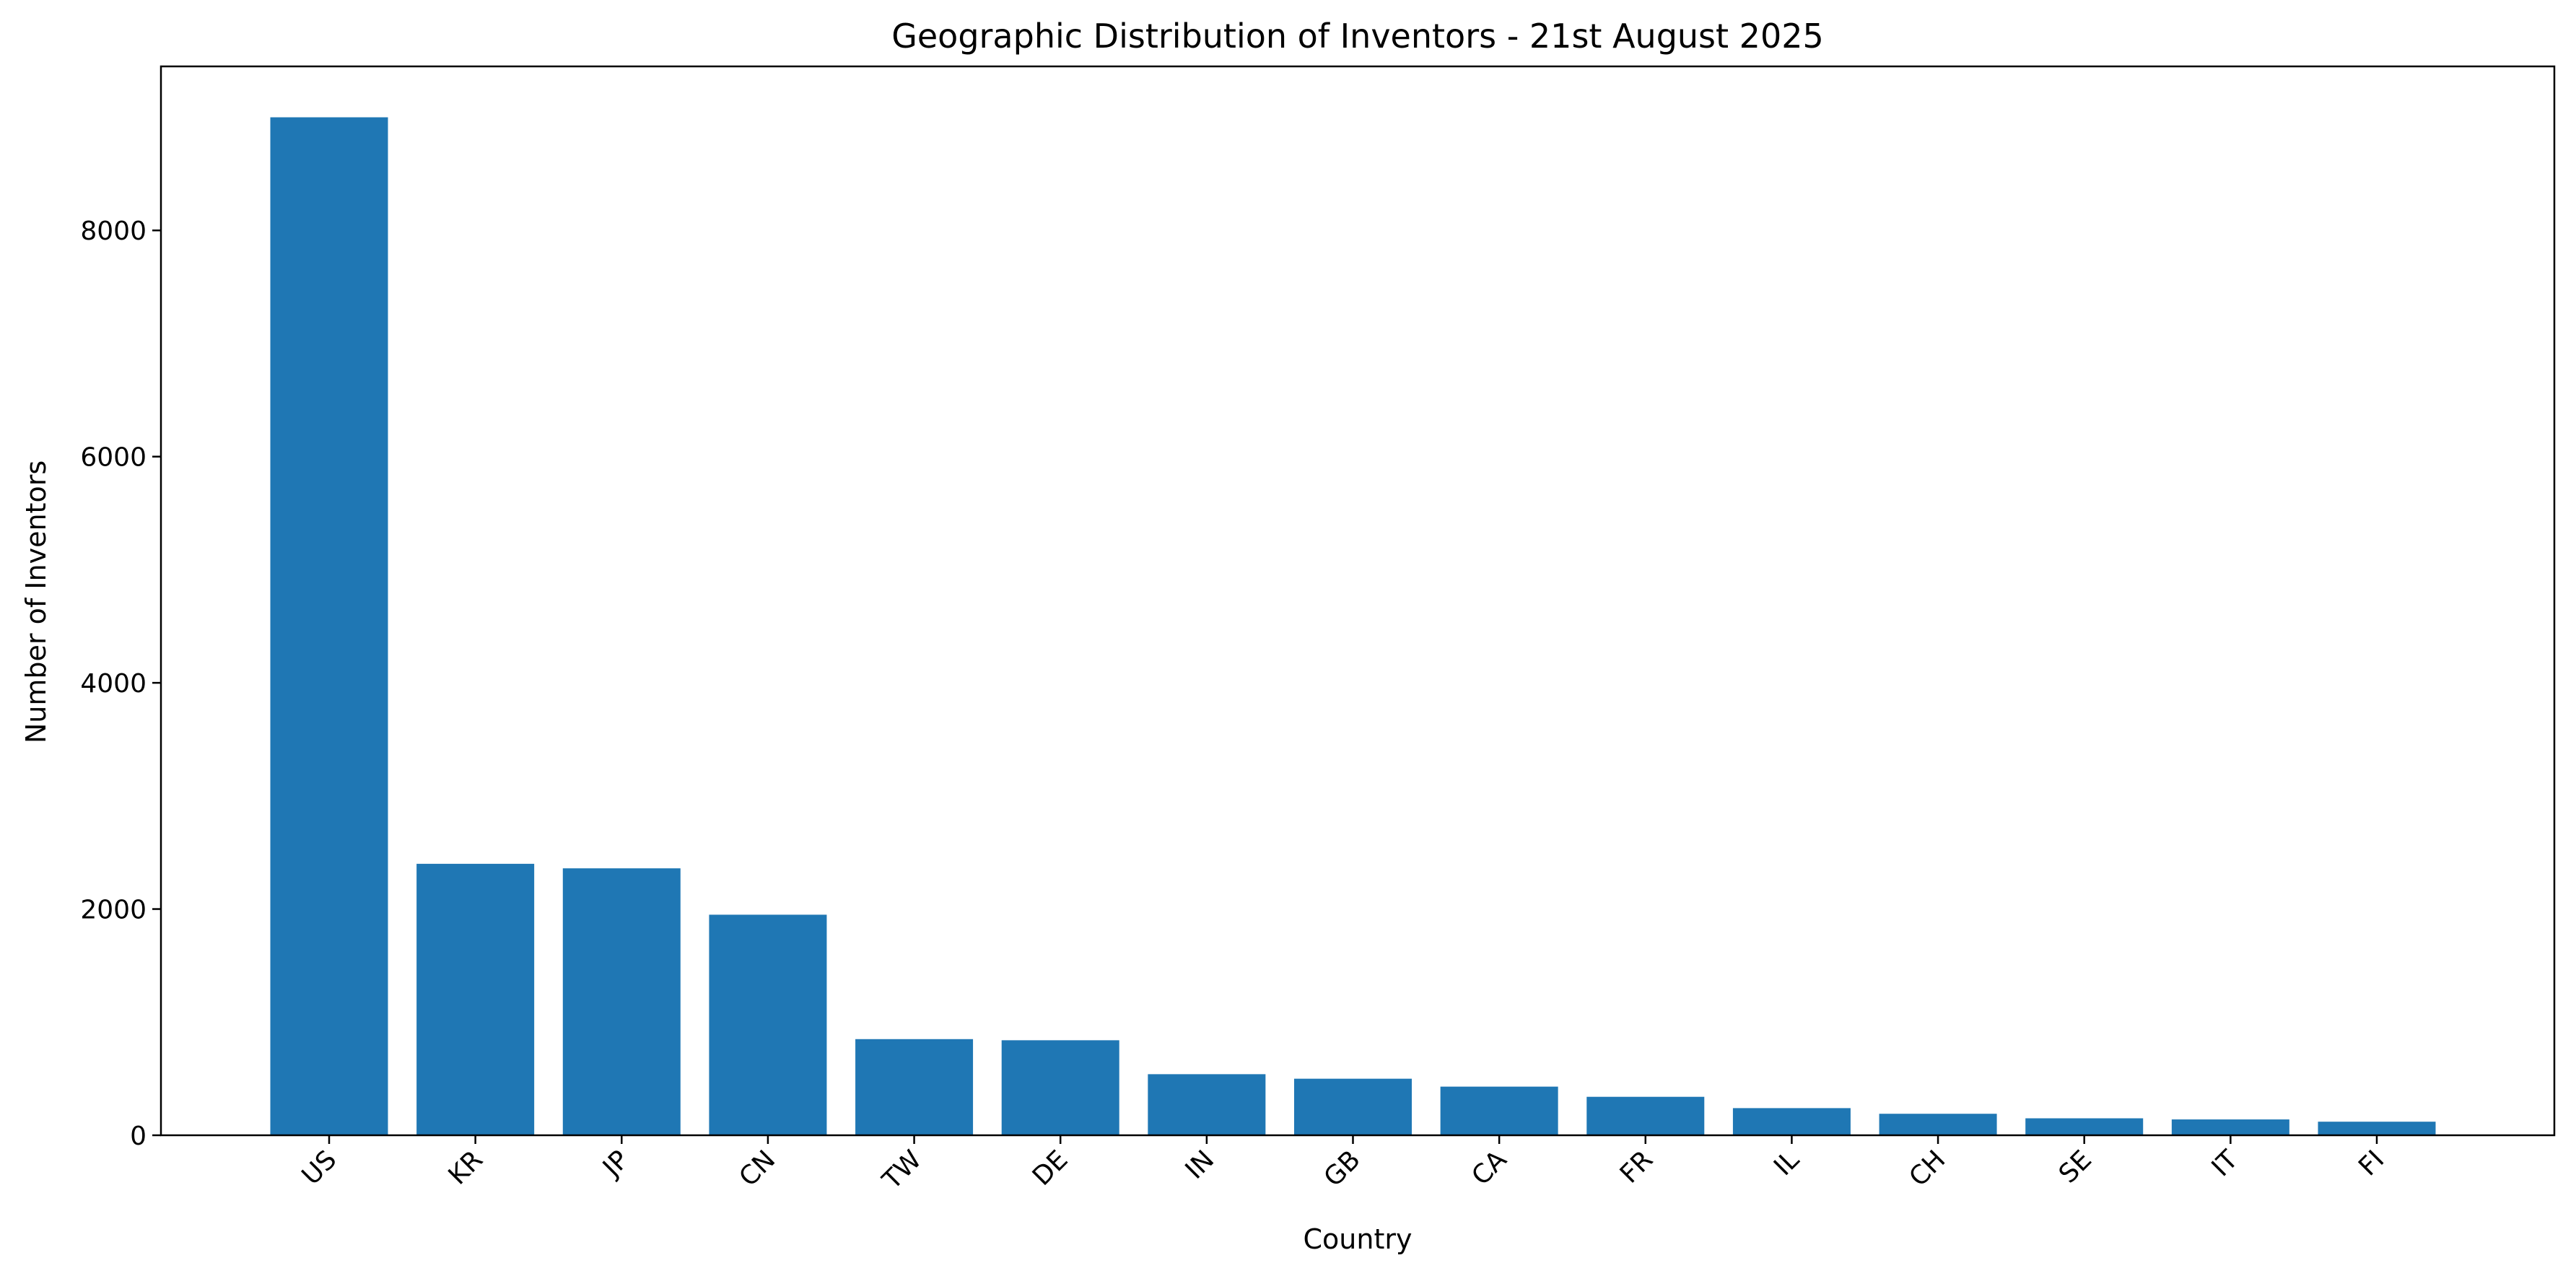 The image size is (2576, 1276). I want to click on x-tick-label: CA, so click(1489, 1168).